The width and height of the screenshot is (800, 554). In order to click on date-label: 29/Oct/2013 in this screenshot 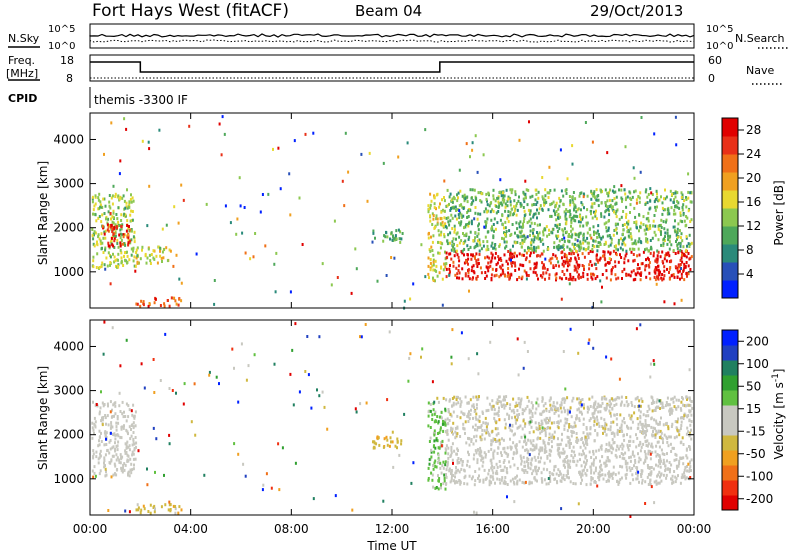, I will do `click(636, 11)`.